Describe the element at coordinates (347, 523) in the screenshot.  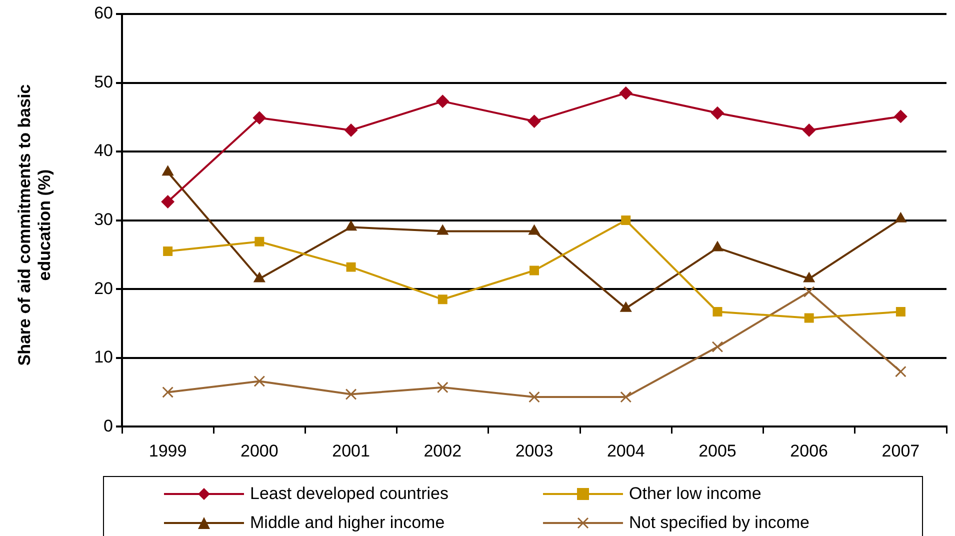
I see `legend-label: Middle and higher income` at that location.